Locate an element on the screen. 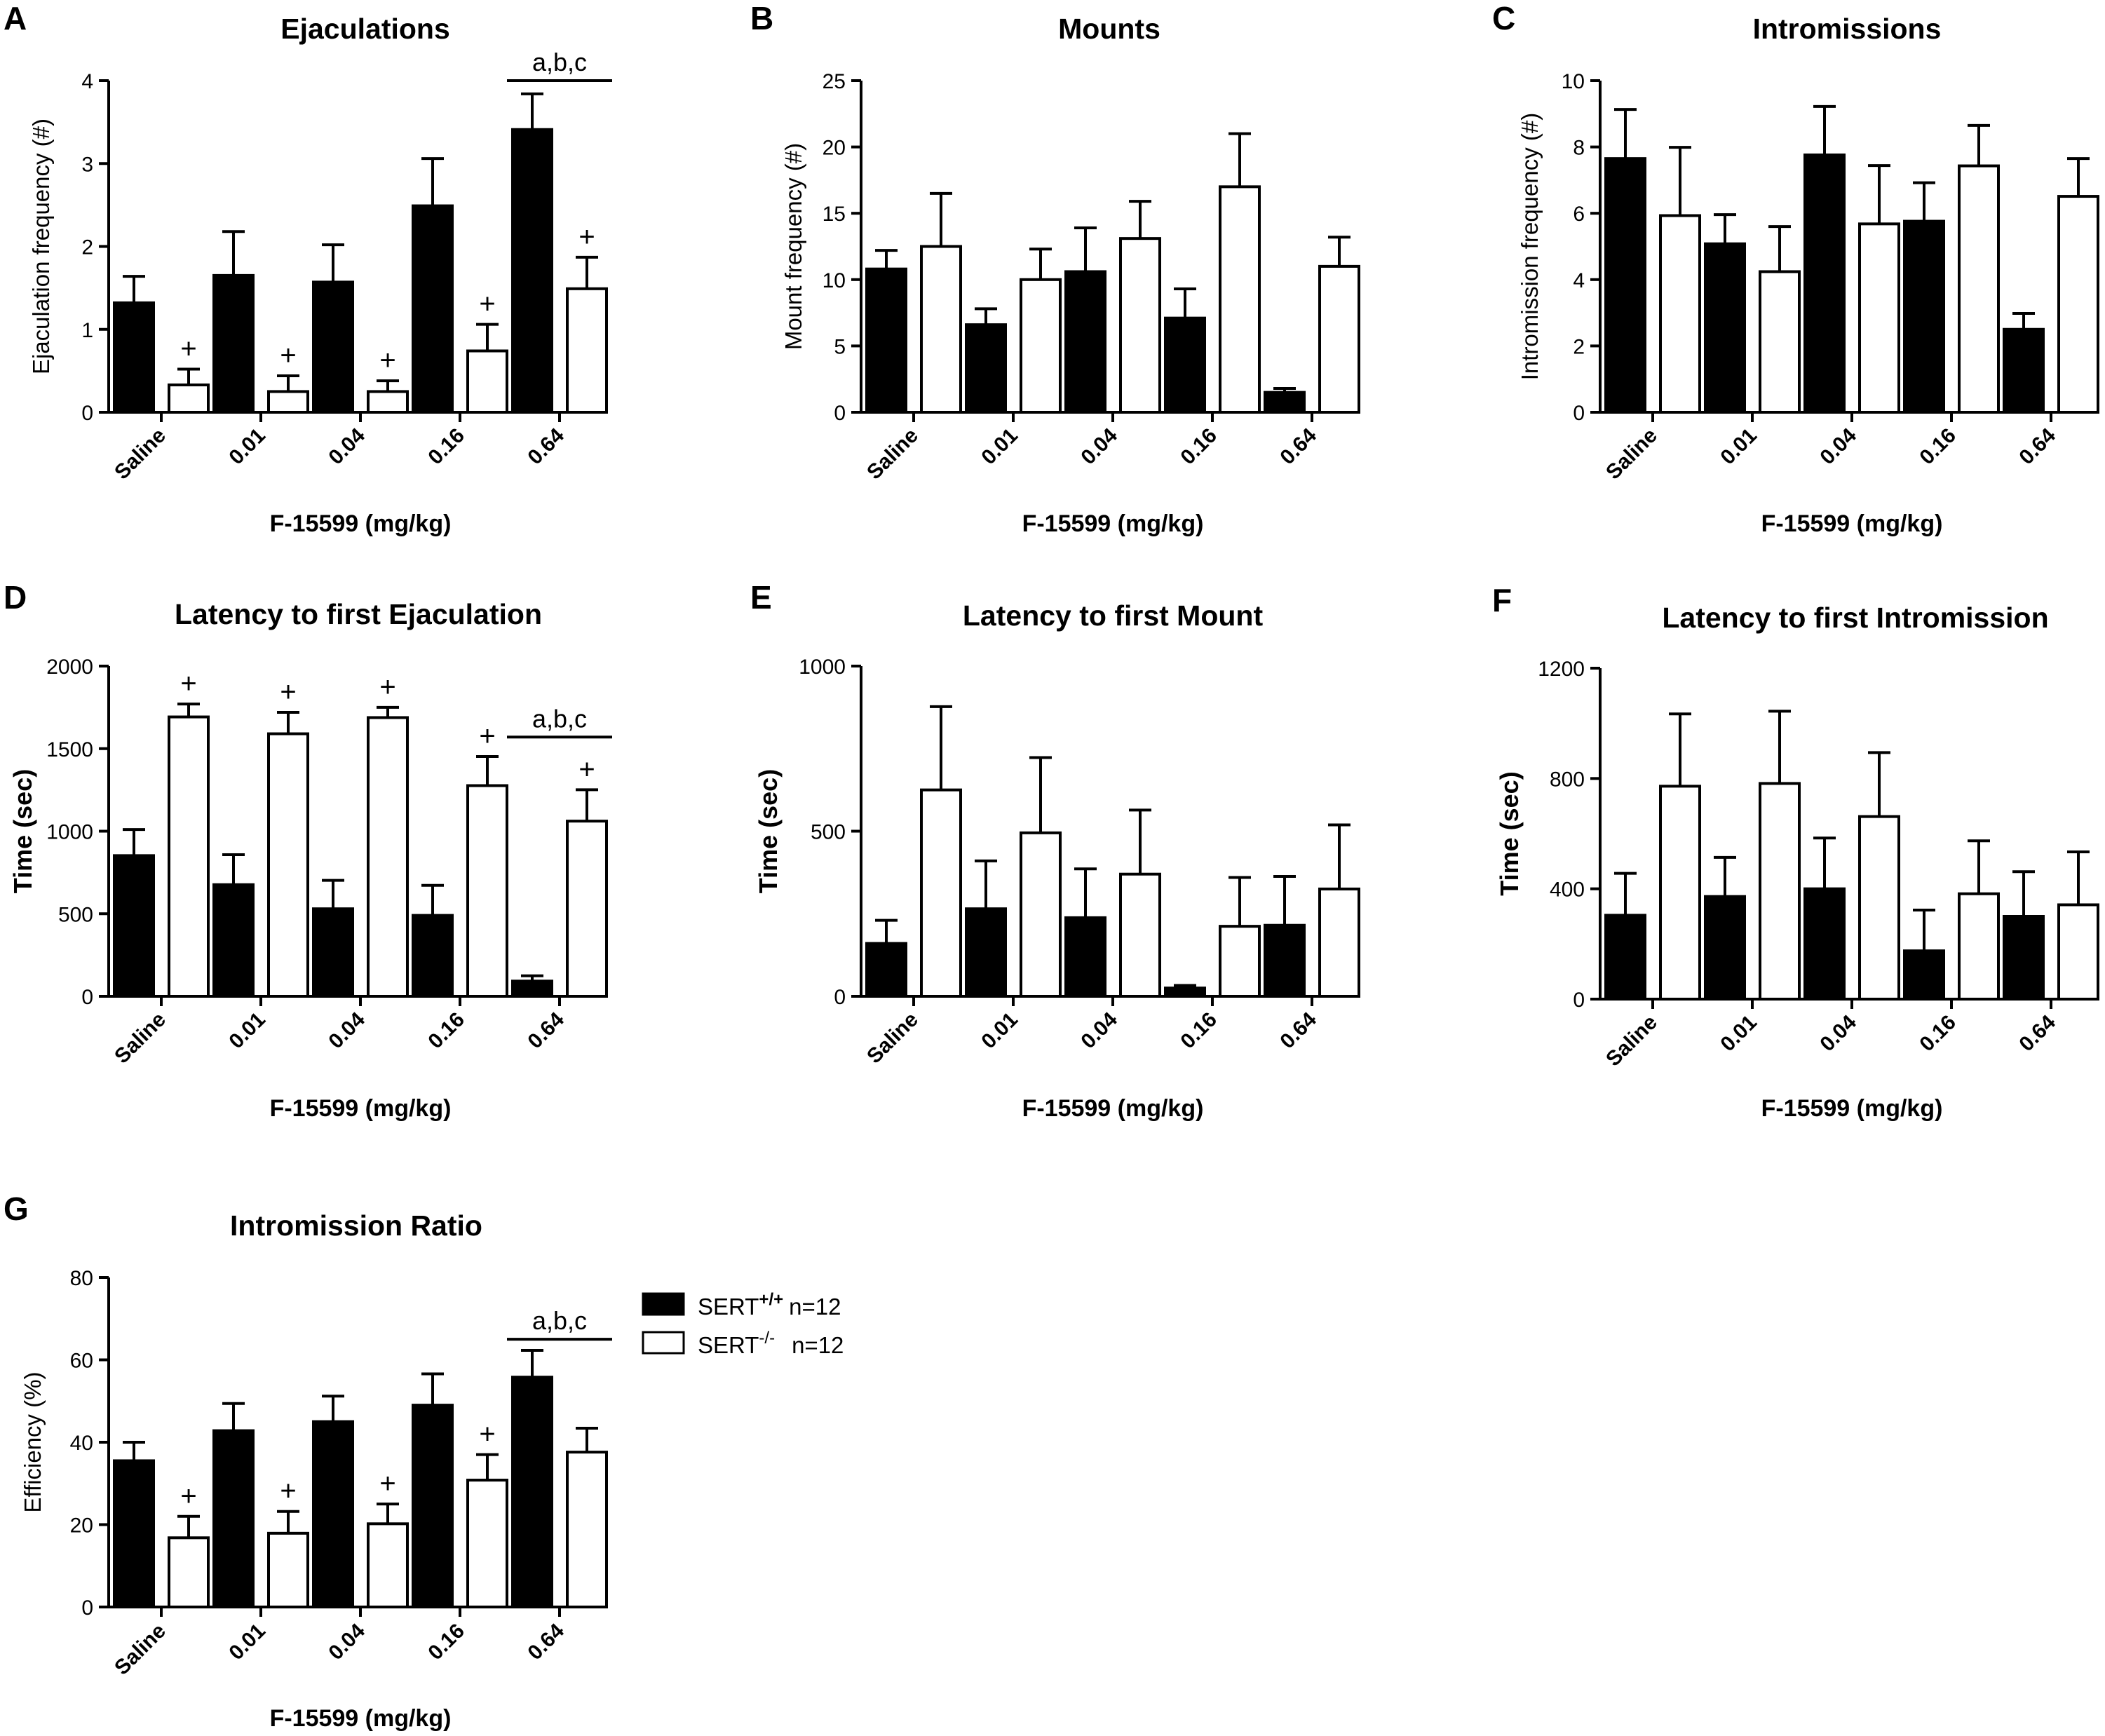 This screenshot has height=1736, width=2105. y-tick-label: 6 is located at coordinates (1579, 214).